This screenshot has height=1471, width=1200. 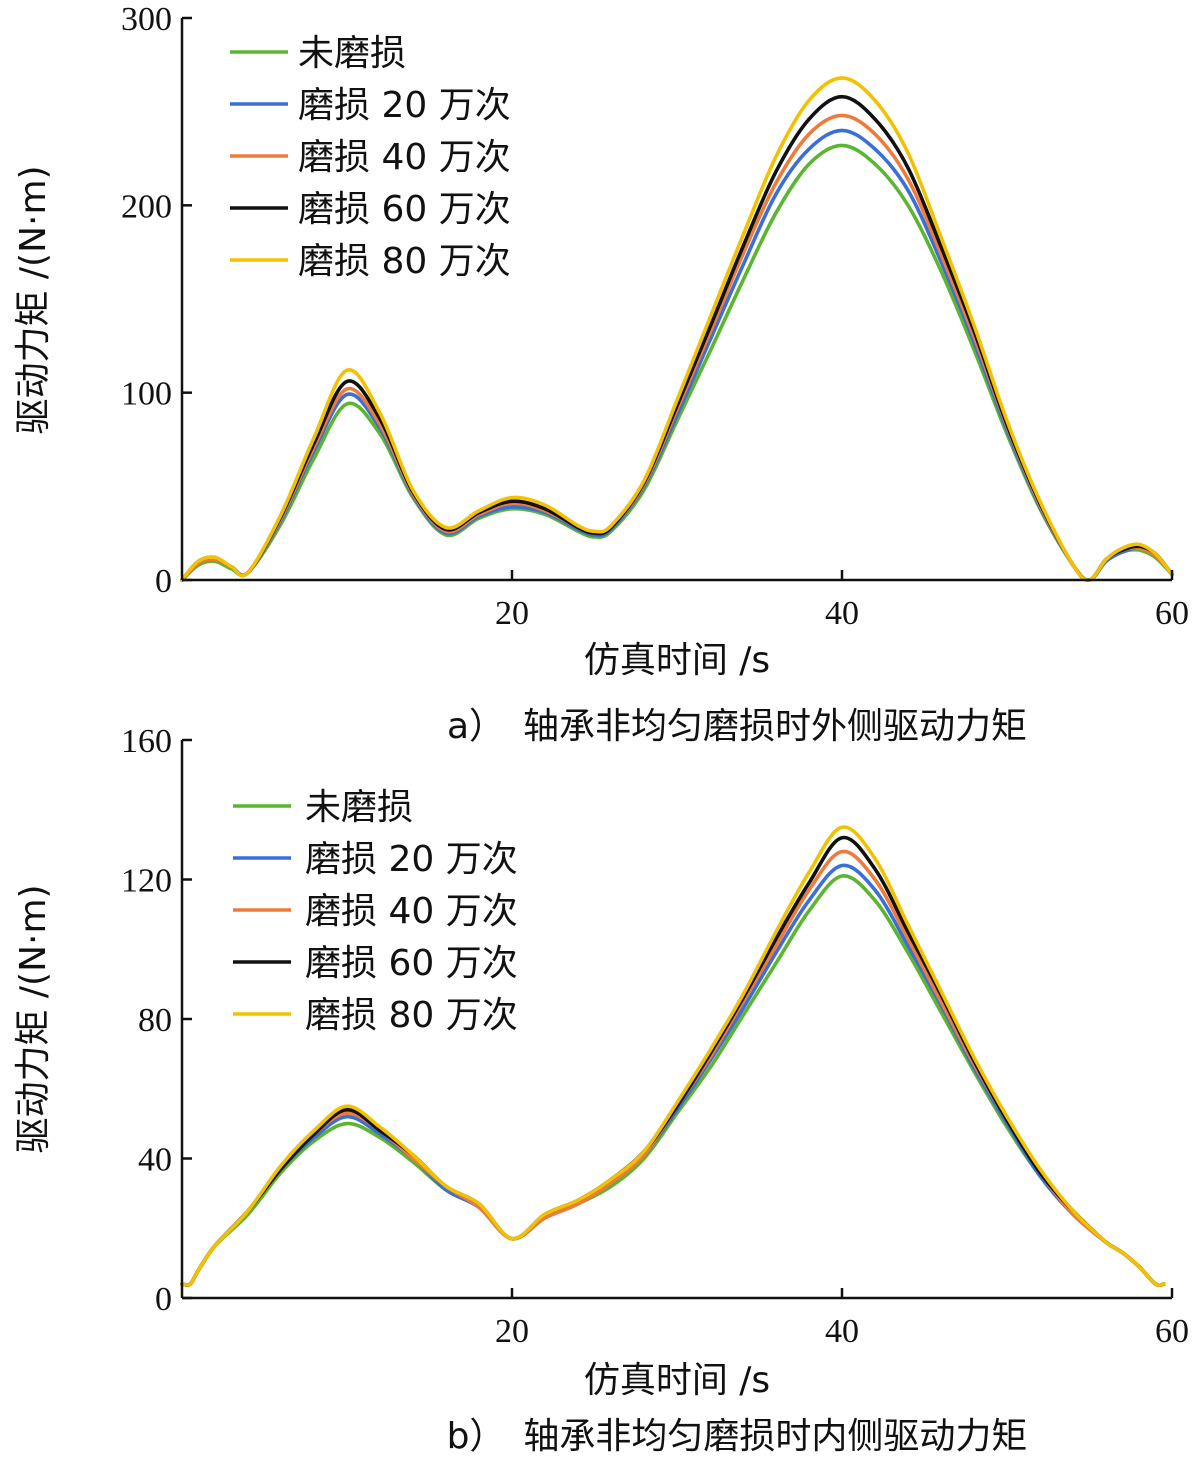 What do you see at coordinates (146, 19) in the screenshot?
I see `y-tick-label: 300` at bounding box center [146, 19].